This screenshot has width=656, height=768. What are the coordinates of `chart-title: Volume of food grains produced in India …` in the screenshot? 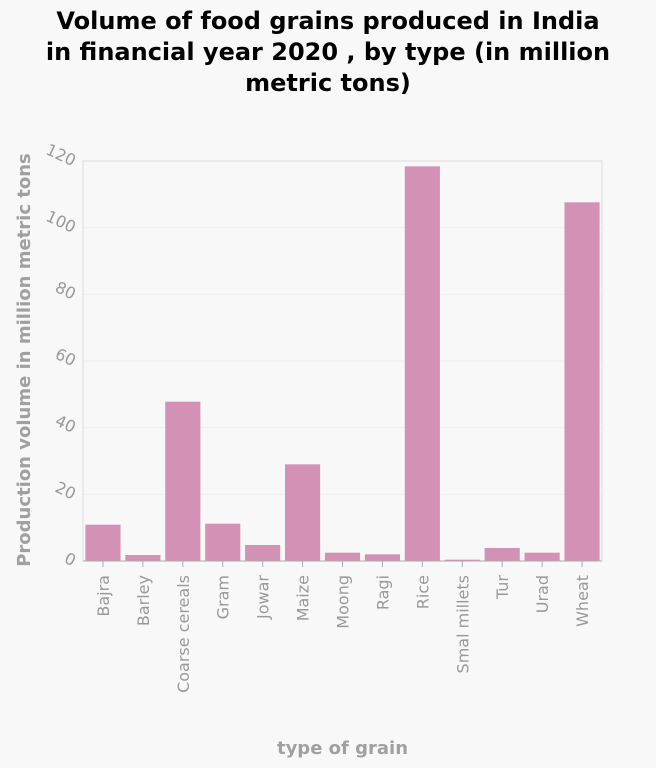 It's located at (328, 52).